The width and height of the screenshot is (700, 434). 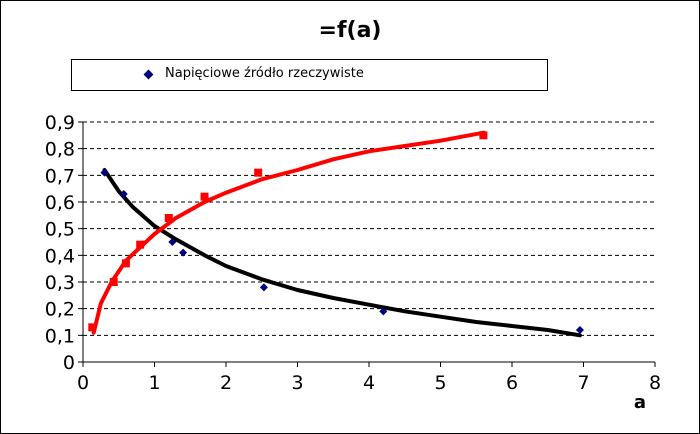 I want to click on x-tick-label: 5, so click(x=440, y=383).